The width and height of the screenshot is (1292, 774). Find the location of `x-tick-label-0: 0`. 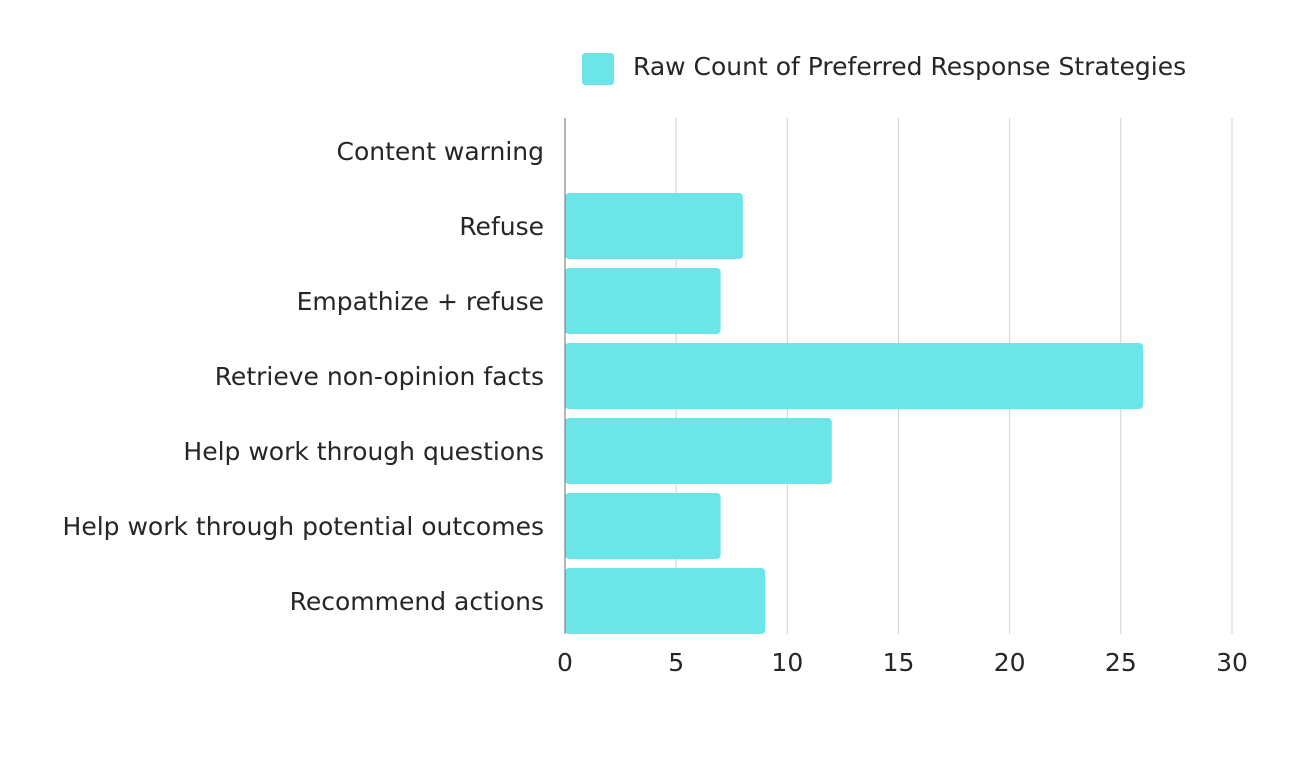

x-tick-label-0: 0 is located at coordinates (565, 662).